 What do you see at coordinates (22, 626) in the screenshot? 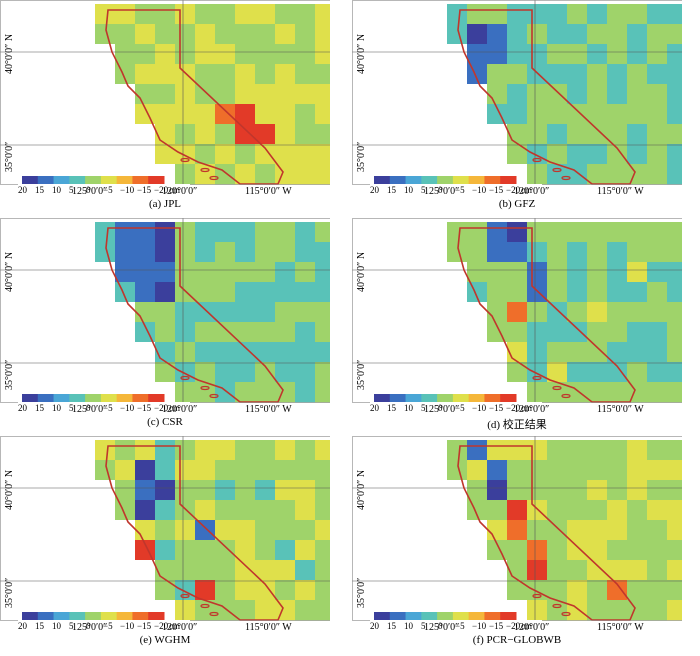
I see `colorbar-tick-label: 20` at bounding box center [22, 626].